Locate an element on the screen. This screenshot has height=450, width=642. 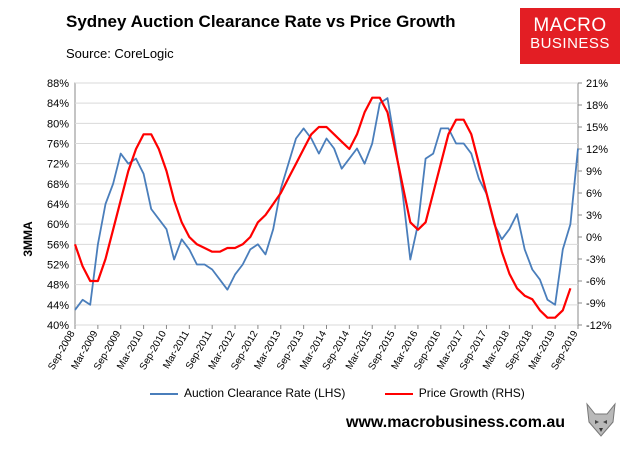
website-url: www.macrobusiness.com.au is located at coordinates (456, 422).